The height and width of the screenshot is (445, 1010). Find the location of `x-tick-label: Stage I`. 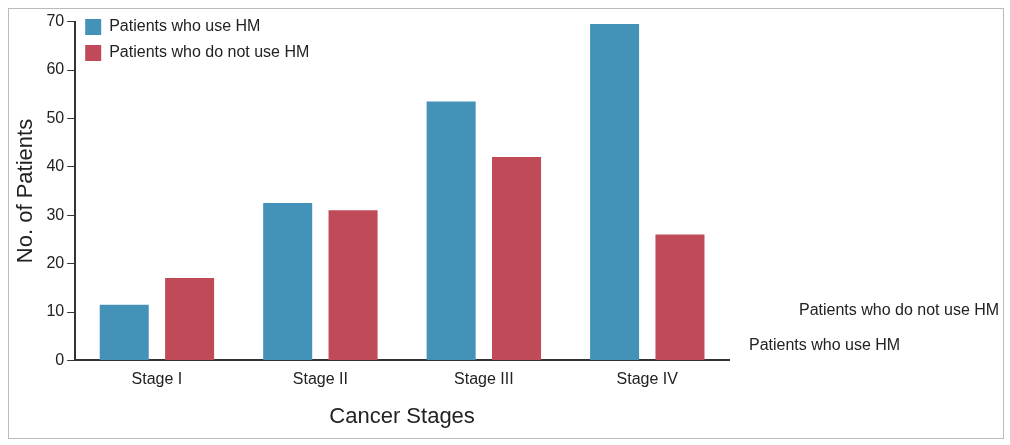

x-tick-label: Stage I is located at coordinates (157, 379).